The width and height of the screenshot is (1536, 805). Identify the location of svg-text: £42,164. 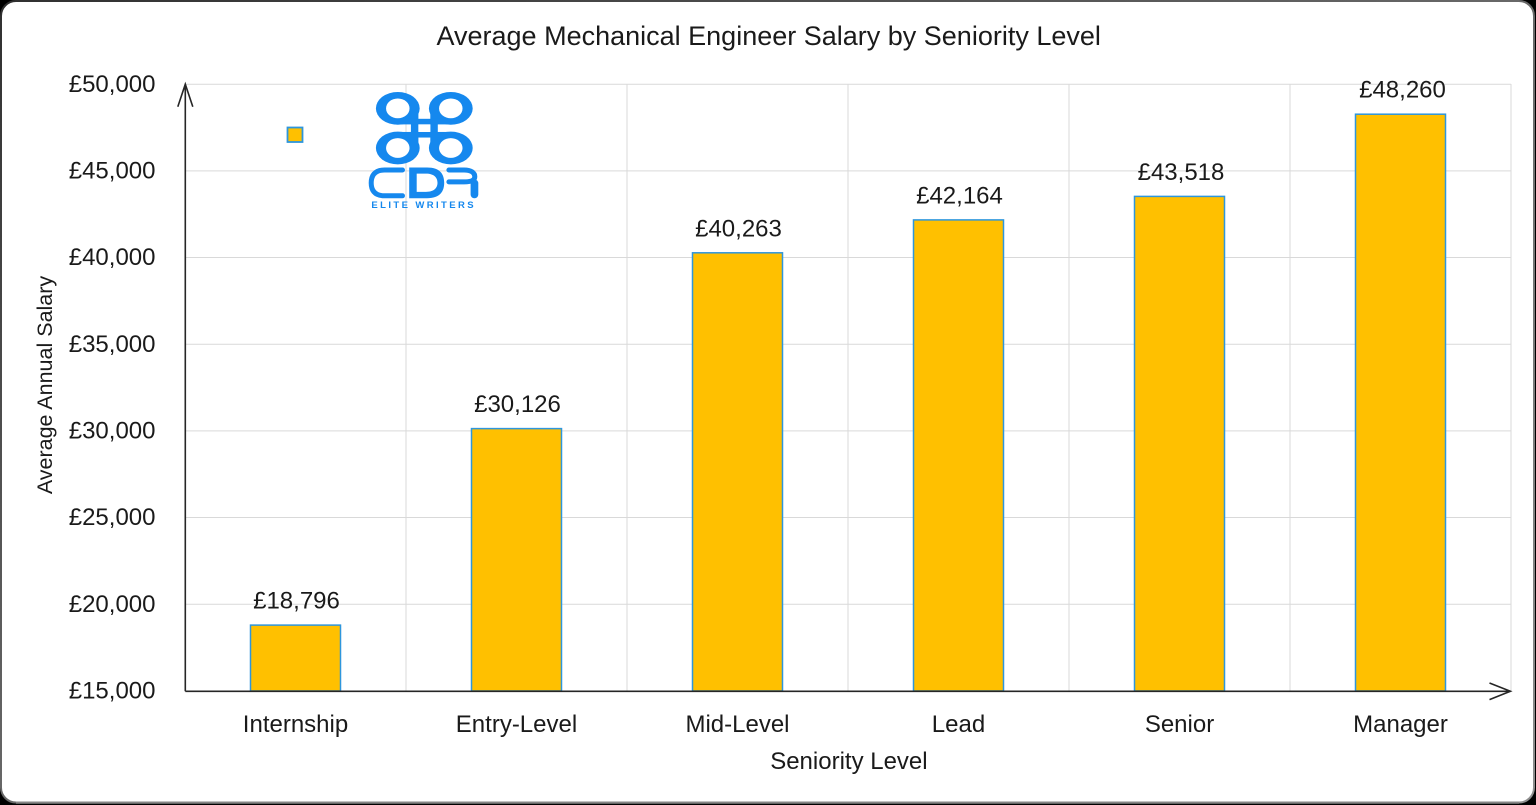
(959, 195).